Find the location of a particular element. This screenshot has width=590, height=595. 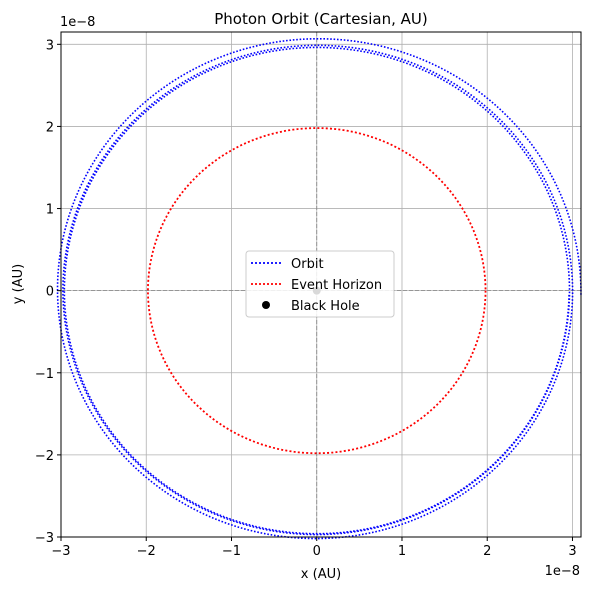

y-tick-label: 0 is located at coordinates (50, 292).